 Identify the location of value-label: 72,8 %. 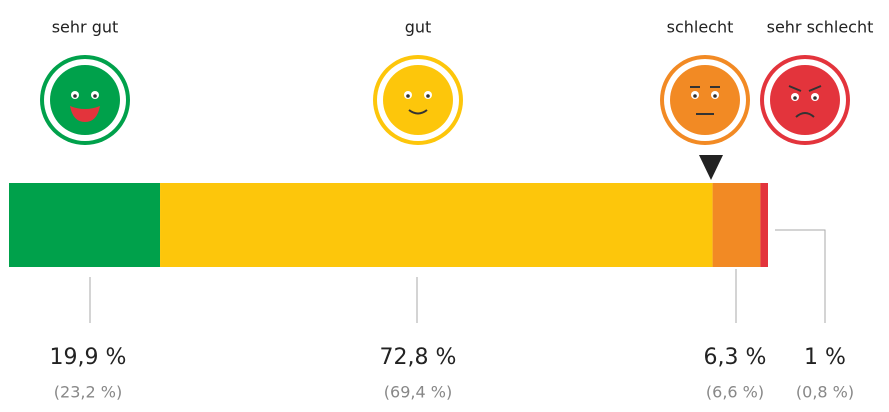
(418, 357).